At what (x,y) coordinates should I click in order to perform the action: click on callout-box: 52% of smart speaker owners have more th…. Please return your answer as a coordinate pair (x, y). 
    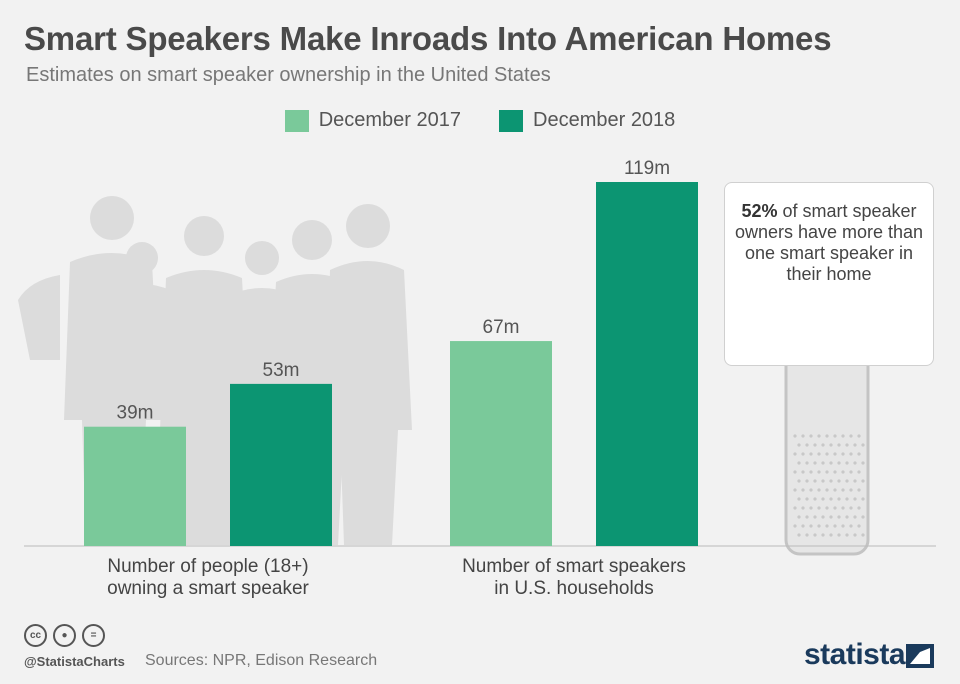
    Looking at the image, I should click on (829, 274).